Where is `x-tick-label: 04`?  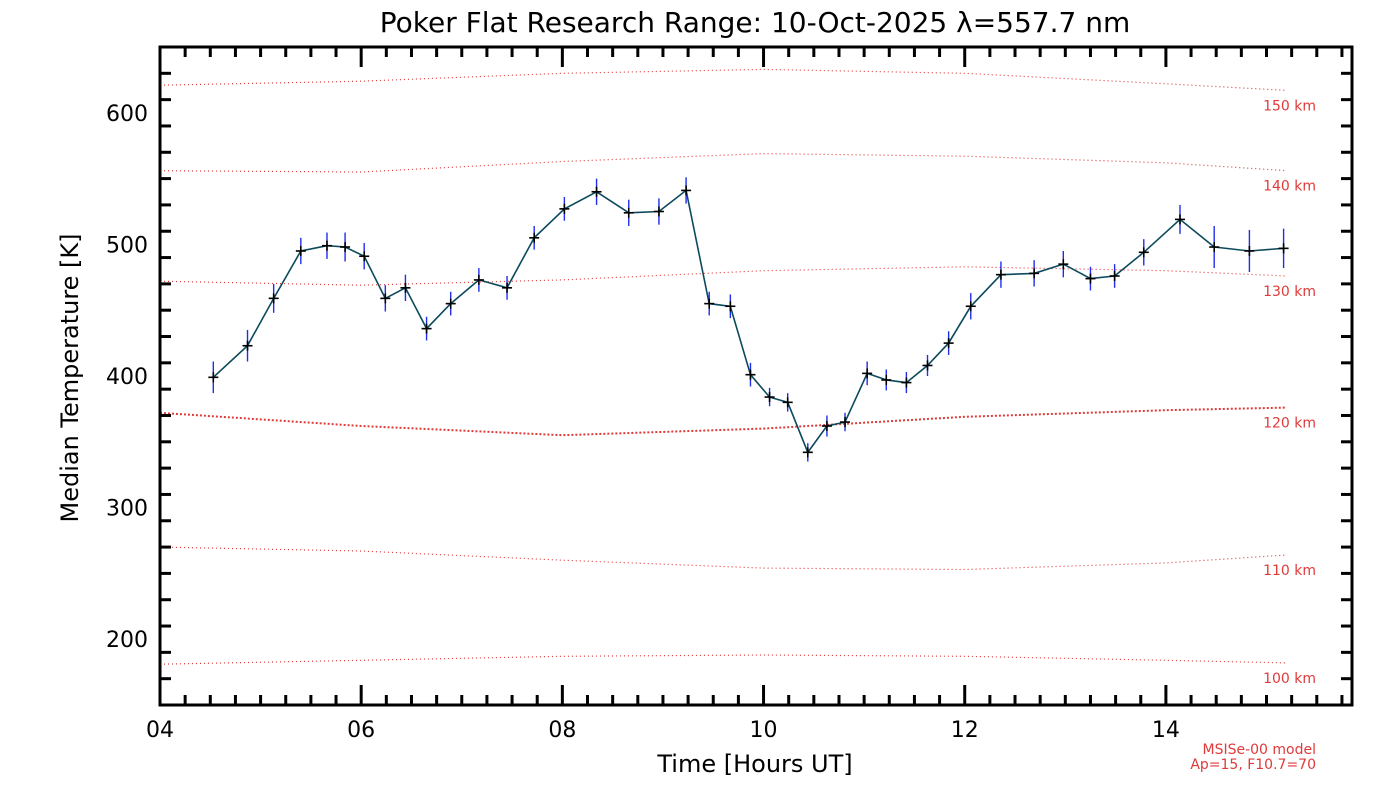
x-tick-label: 04 is located at coordinates (160, 730).